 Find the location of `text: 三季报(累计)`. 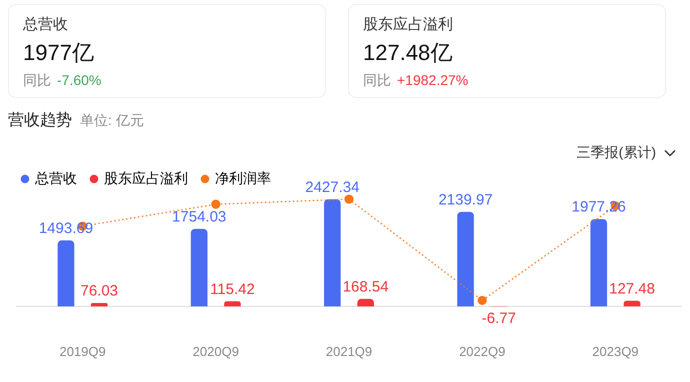

text: 三季报(累计) is located at coordinates (616, 153).